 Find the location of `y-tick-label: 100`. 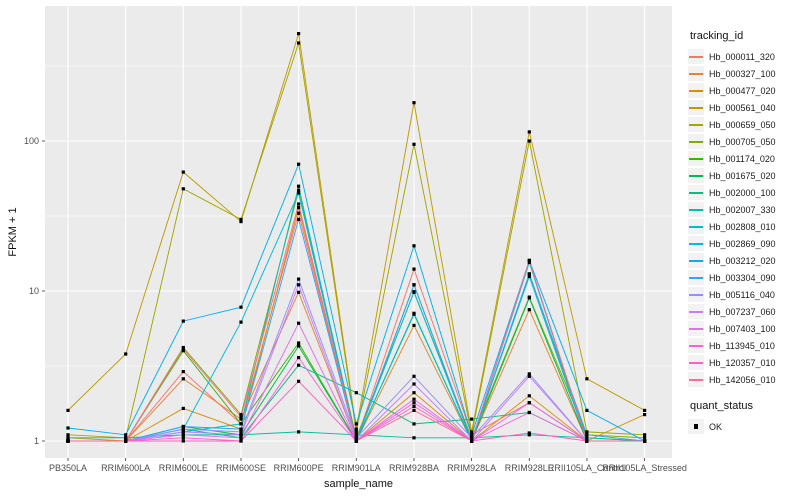

y-tick-label: 100 is located at coordinates (31, 141).